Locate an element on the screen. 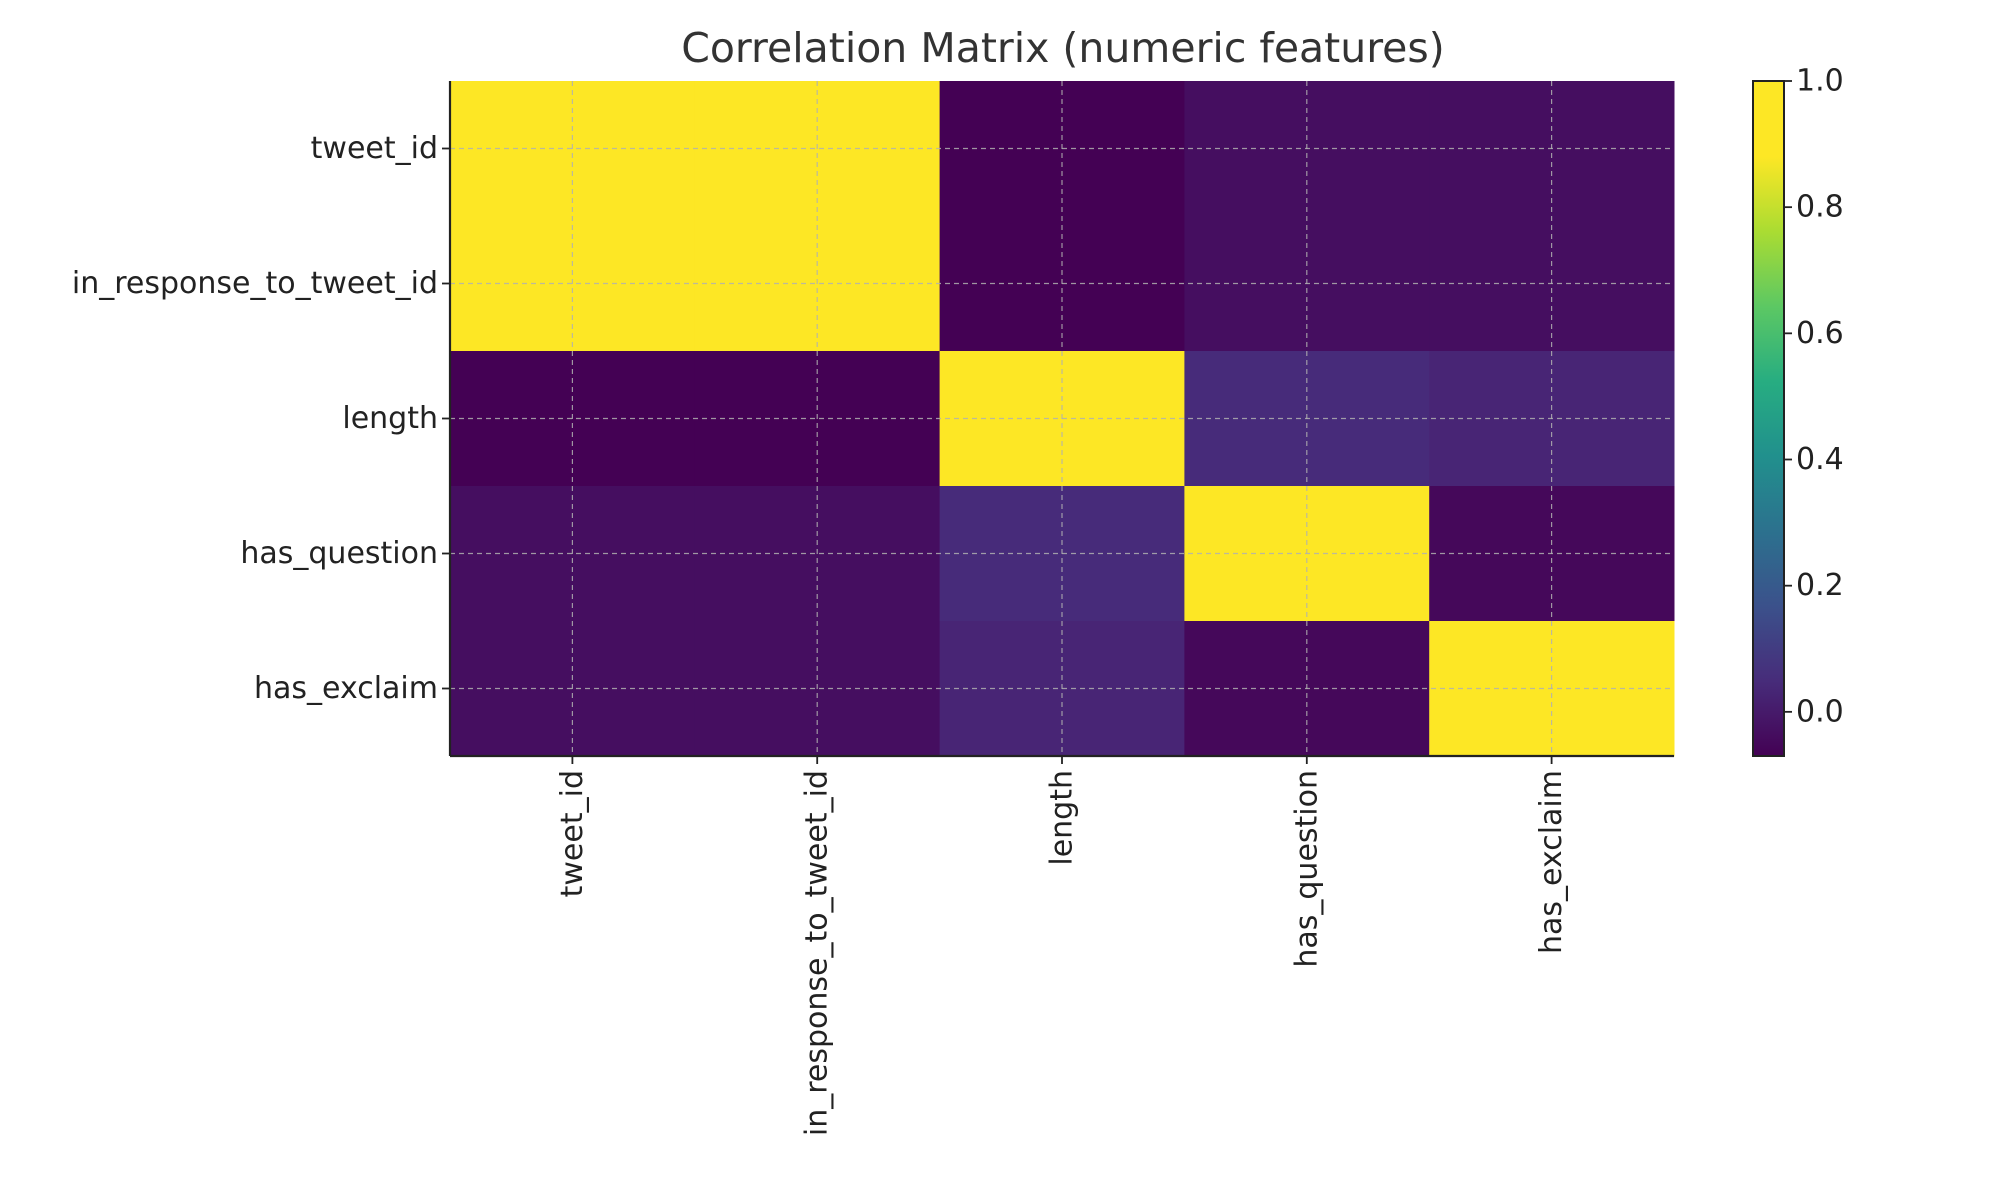 The width and height of the screenshot is (2000, 1200). colorbar-tick-label: 0.6 is located at coordinates (1820, 333).